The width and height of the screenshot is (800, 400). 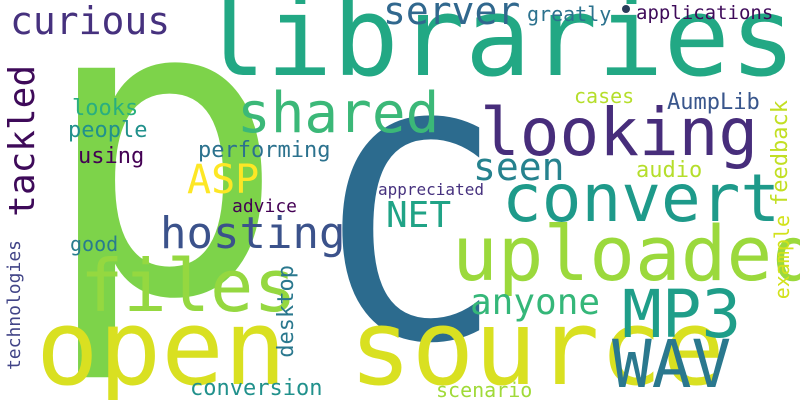 What do you see at coordinates (105, 108) in the screenshot?
I see `word-looks: looks` at bounding box center [105, 108].